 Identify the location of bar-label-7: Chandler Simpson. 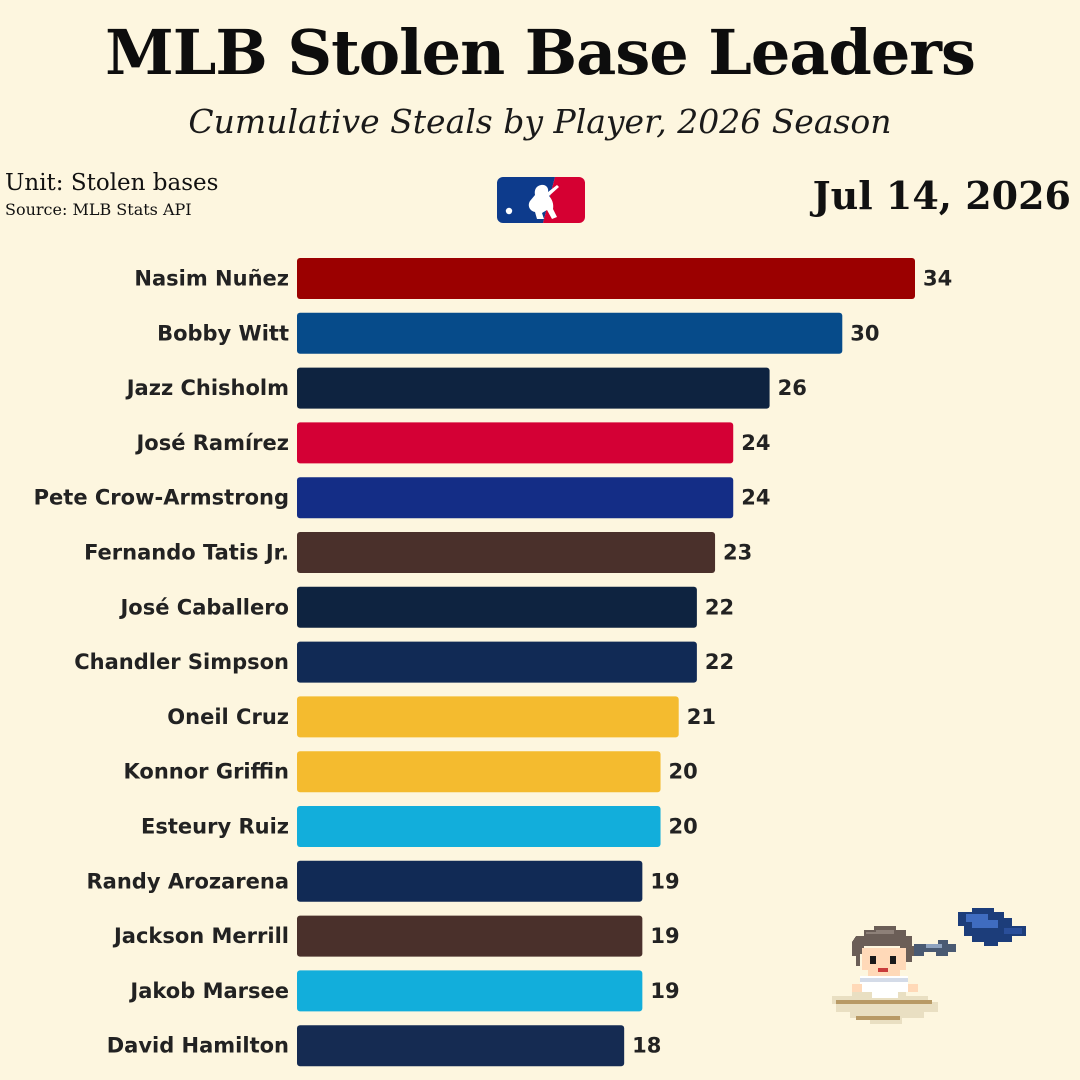
(181, 662).